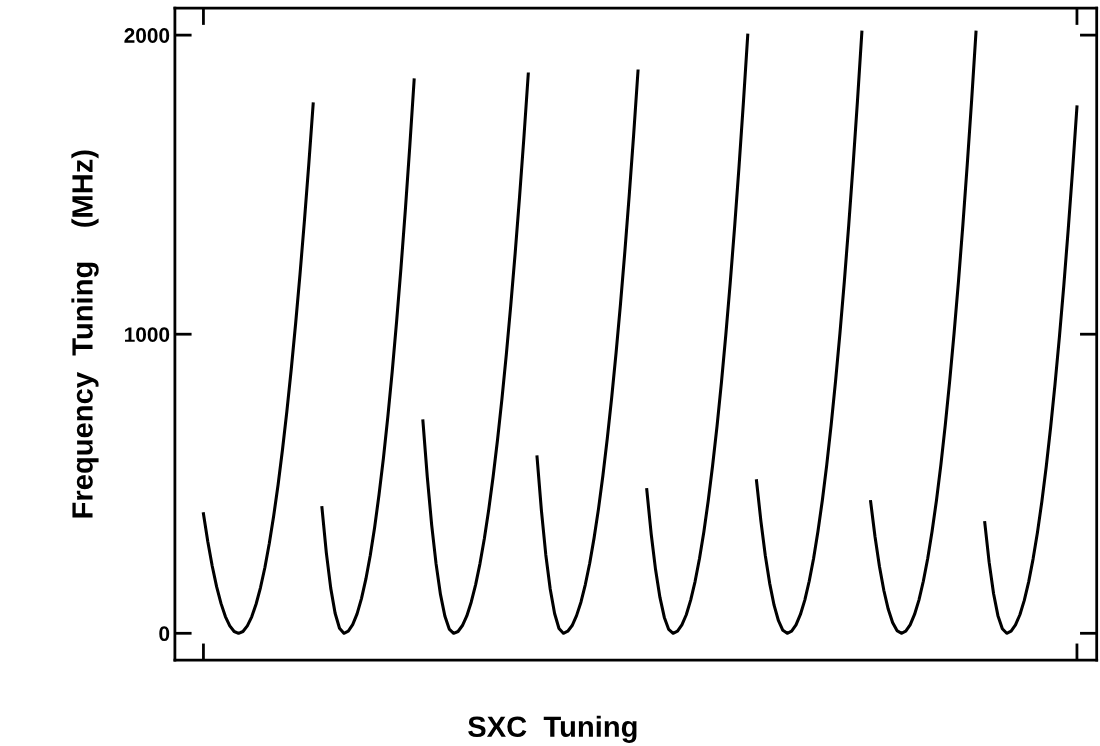  Describe the element at coordinates (552, 729) in the screenshot. I see `x-axis-title: SXC Tuning` at that location.